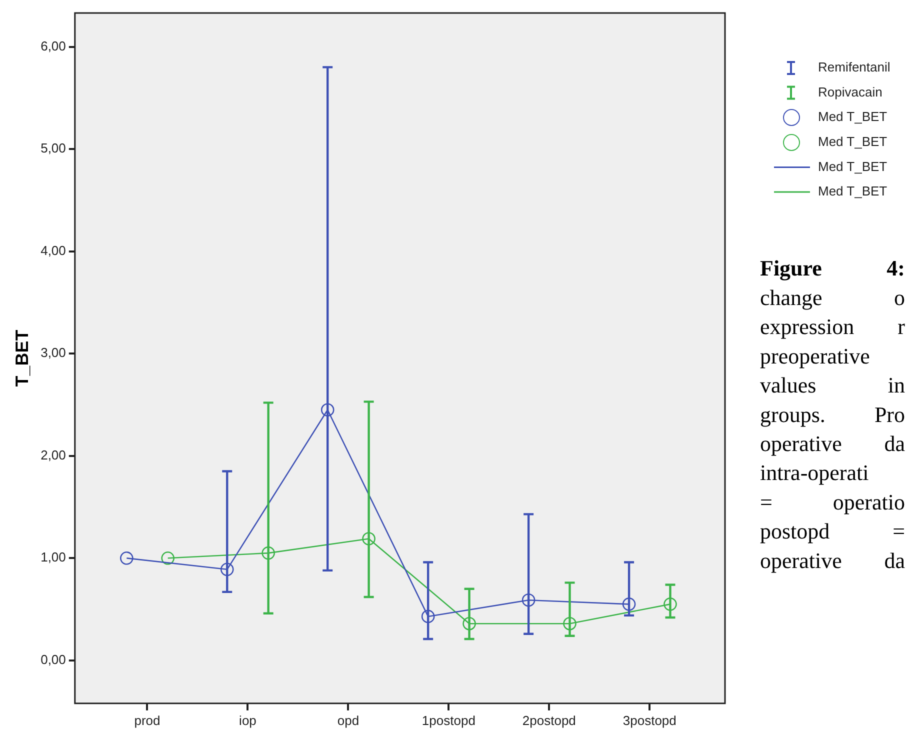  Describe the element at coordinates (549, 720) in the screenshot. I see `x-tick-label: 2postopd` at that location.